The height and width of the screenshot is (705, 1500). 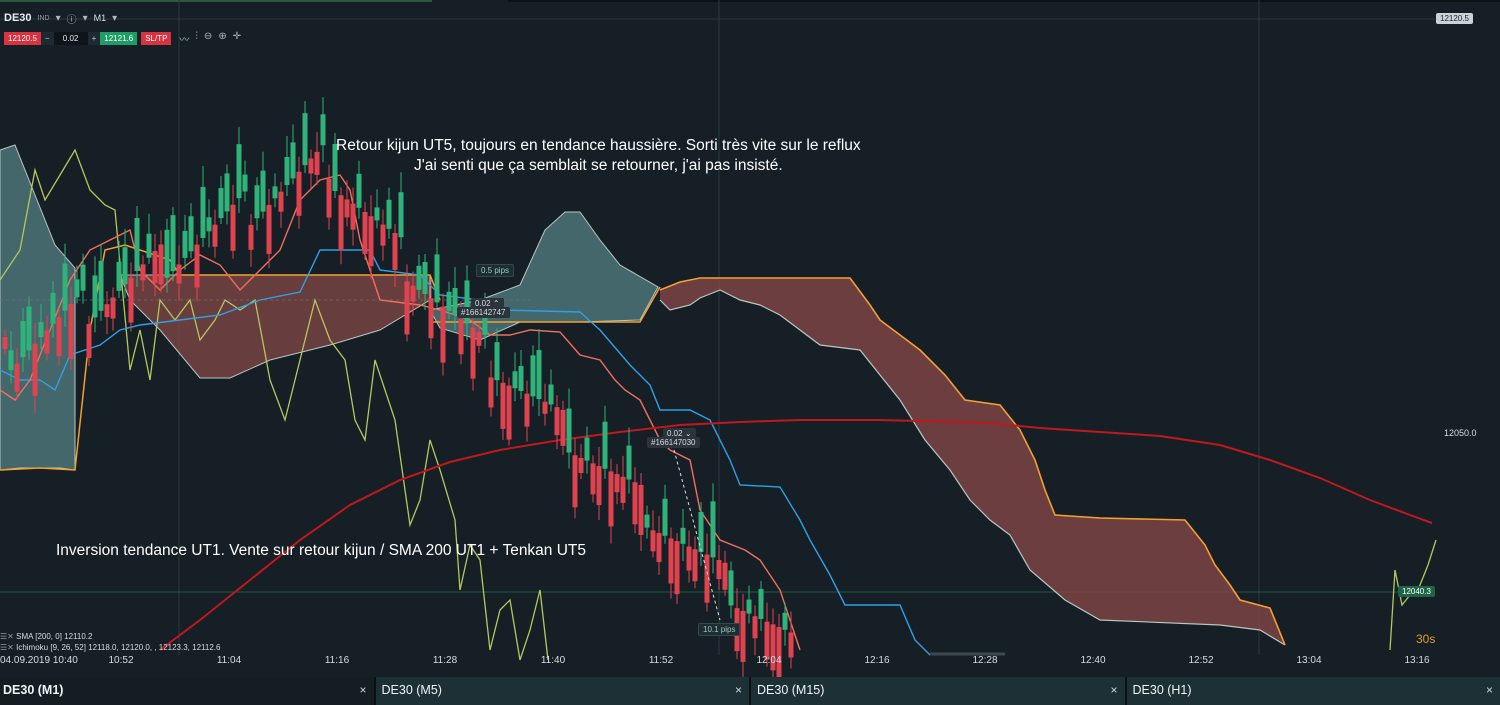 What do you see at coordinates (222, 36) in the screenshot?
I see `zoom-in-icon: ⊕` at bounding box center [222, 36].